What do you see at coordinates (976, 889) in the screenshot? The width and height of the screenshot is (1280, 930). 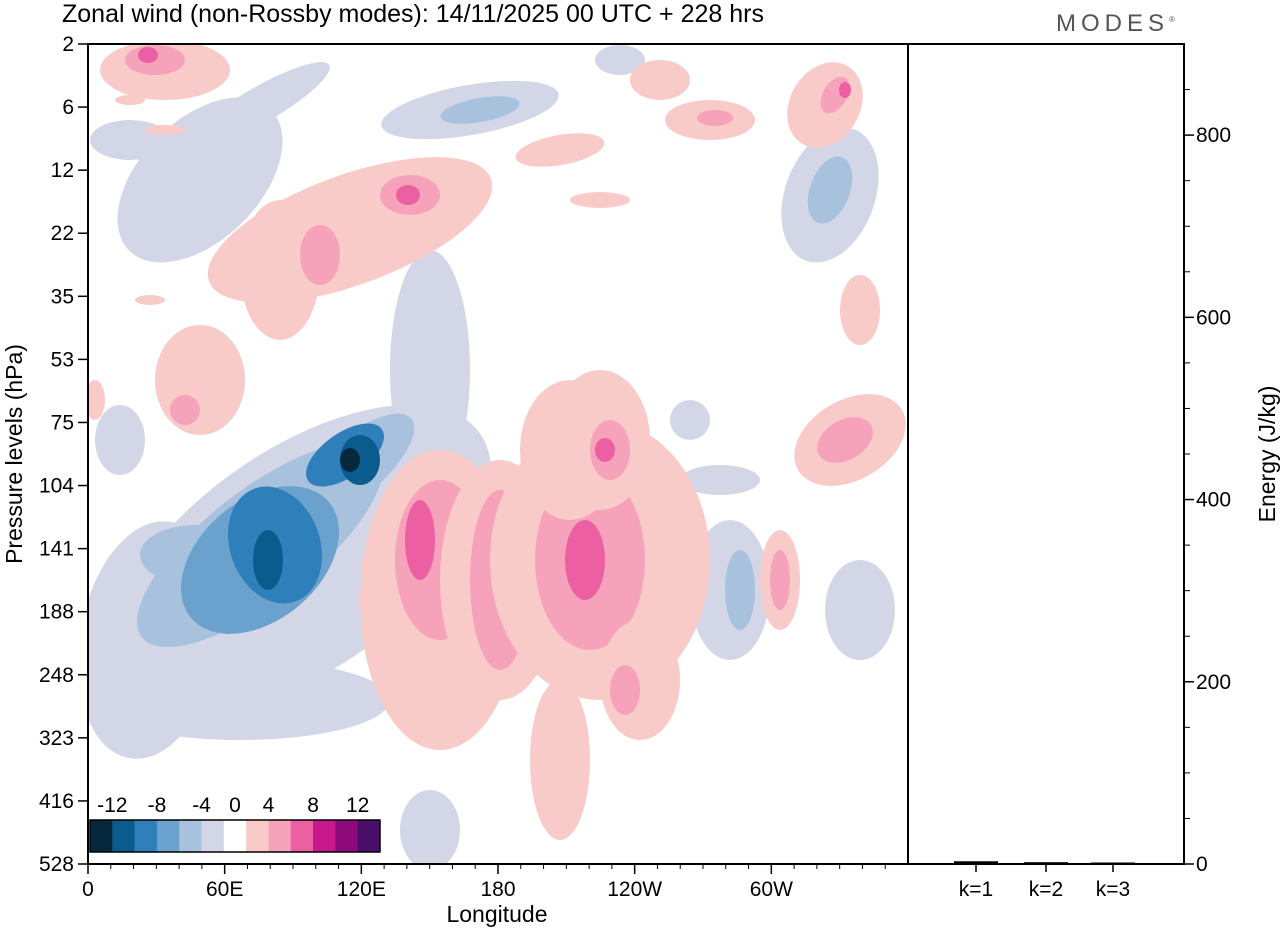 I see `energy-category-label: k=1` at bounding box center [976, 889].